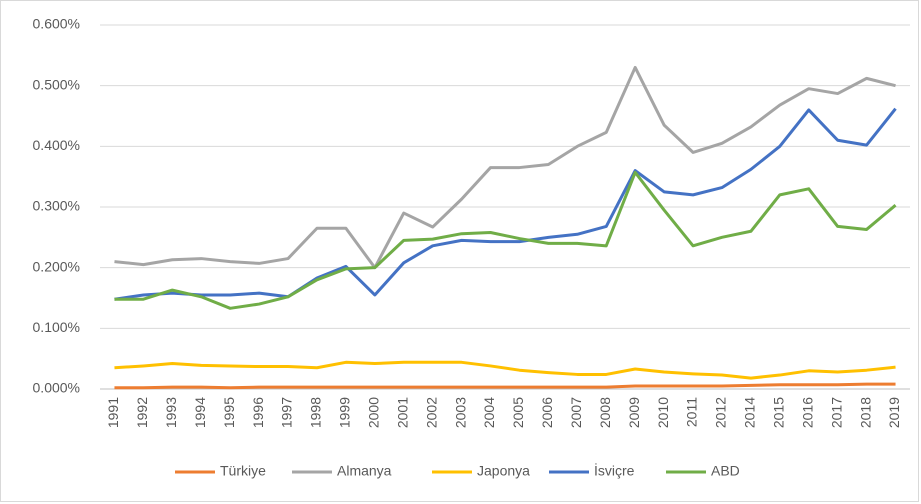  What do you see at coordinates (364, 471) in the screenshot?
I see `legend-label: Almanya` at bounding box center [364, 471].